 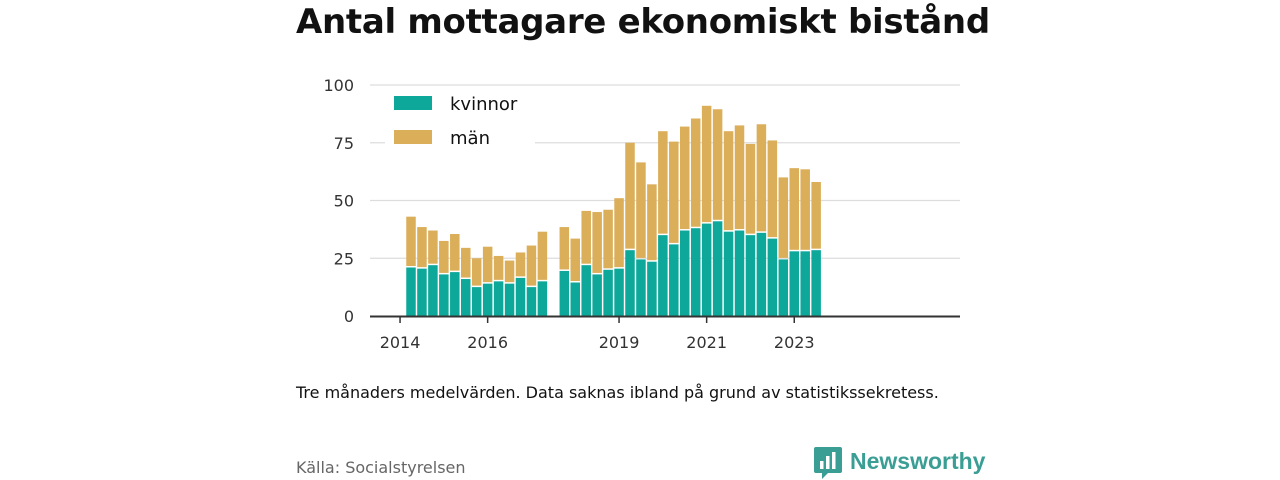 What do you see at coordinates (484, 104) in the screenshot?
I see `legend-label: kvinnor` at bounding box center [484, 104].